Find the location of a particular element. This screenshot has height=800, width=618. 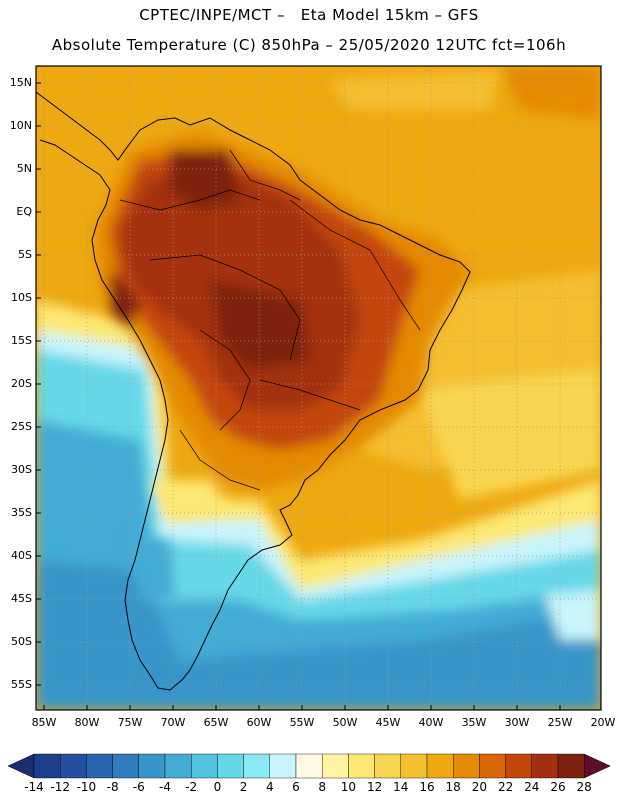

colorbar-label: -14 is located at coordinates (34, 787).